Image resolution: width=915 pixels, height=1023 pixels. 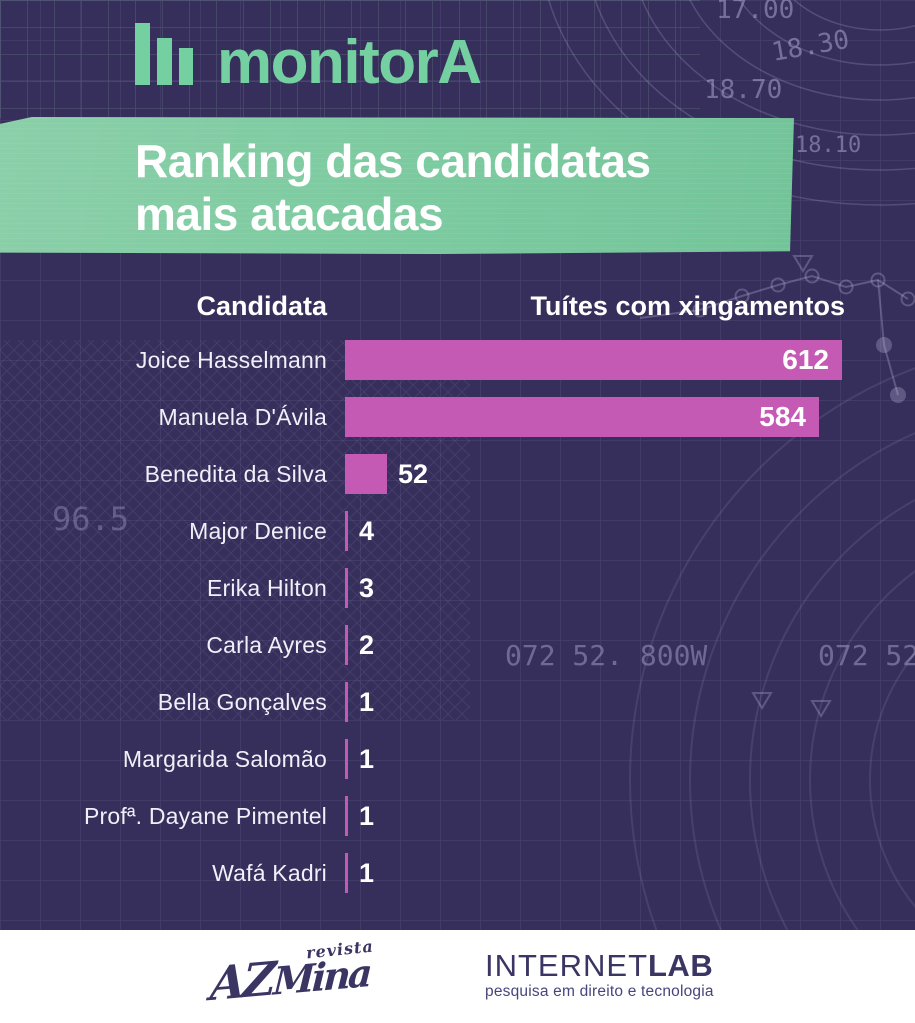 What do you see at coordinates (266, 644) in the screenshot?
I see `candidate-name: Carla Ayres` at bounding box center [266, 644].